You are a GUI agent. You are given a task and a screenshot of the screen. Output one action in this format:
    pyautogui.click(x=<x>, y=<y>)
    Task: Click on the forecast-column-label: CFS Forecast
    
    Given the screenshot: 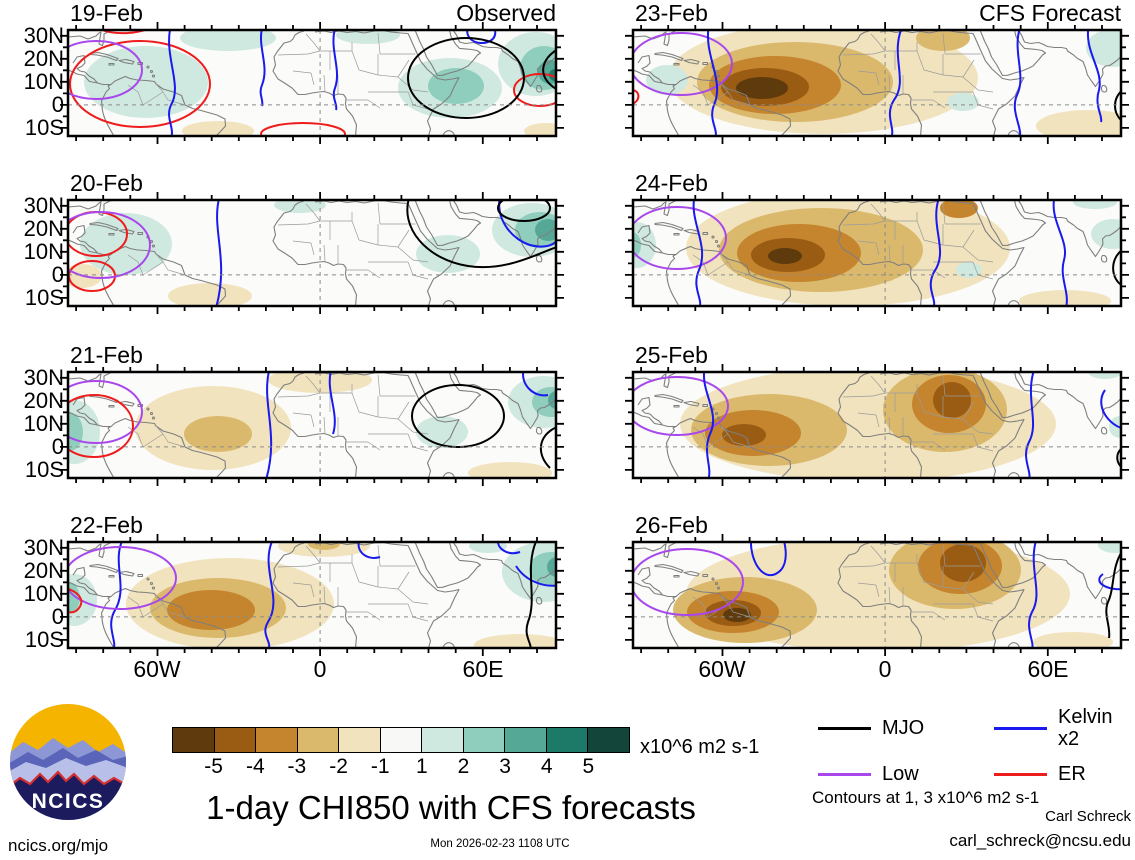 What is the action you would take?
    pyautogui.click(x=1050, y=13)
    